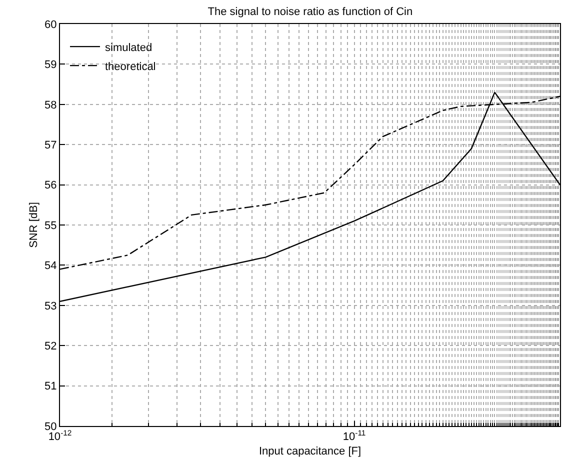  What do you see at coordinates (130, 66) in the screenshot?
I see `legend-label: theoretical` at bounding box center [130, 66].